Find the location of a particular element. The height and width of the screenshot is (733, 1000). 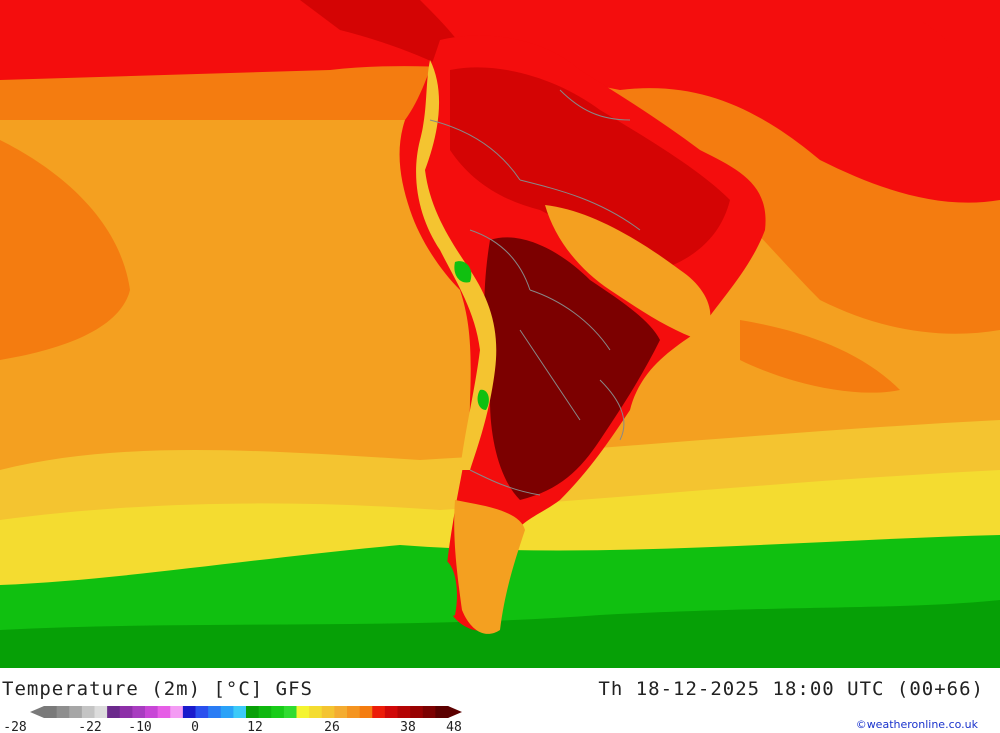

southern-chile-green is located at coordinates (449, 588).